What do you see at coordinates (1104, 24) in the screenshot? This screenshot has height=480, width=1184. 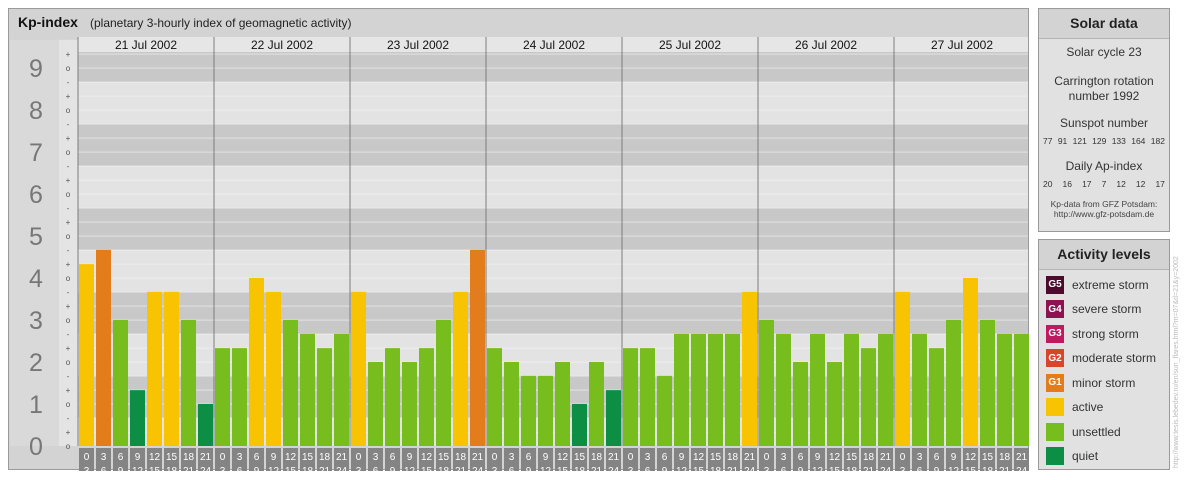 I see `solar-data-heading: Solar data` at bounding box center [1104, 24].